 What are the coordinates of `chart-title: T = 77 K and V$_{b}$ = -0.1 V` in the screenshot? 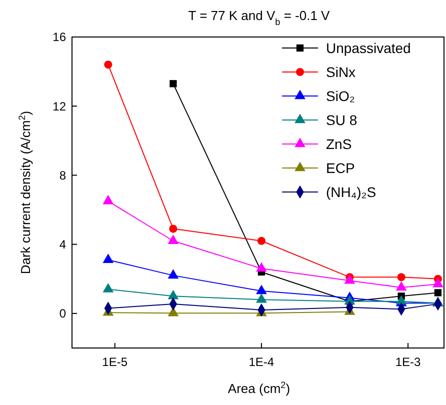 It's located at (259, 17).